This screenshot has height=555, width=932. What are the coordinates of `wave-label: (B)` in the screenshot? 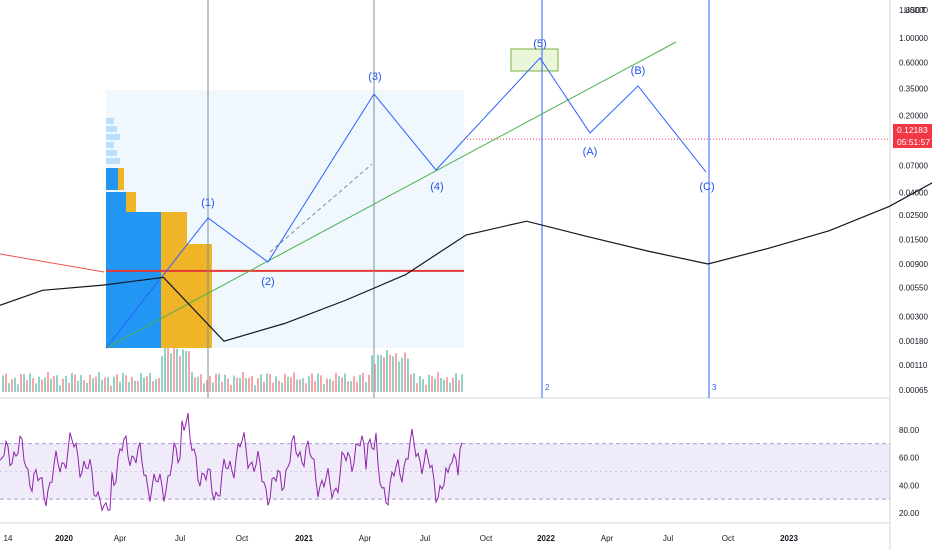 It's located at (638, 71).